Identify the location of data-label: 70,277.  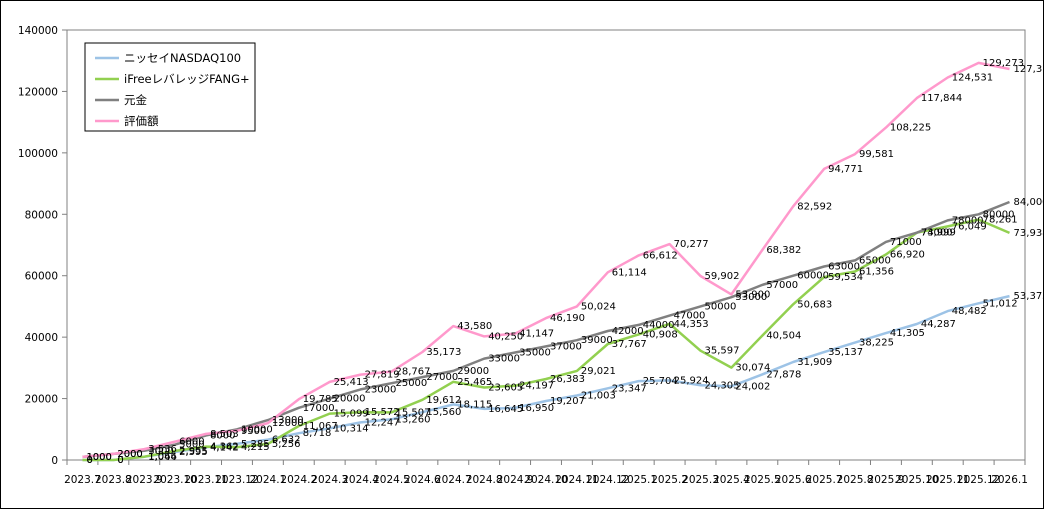
(691, 244).